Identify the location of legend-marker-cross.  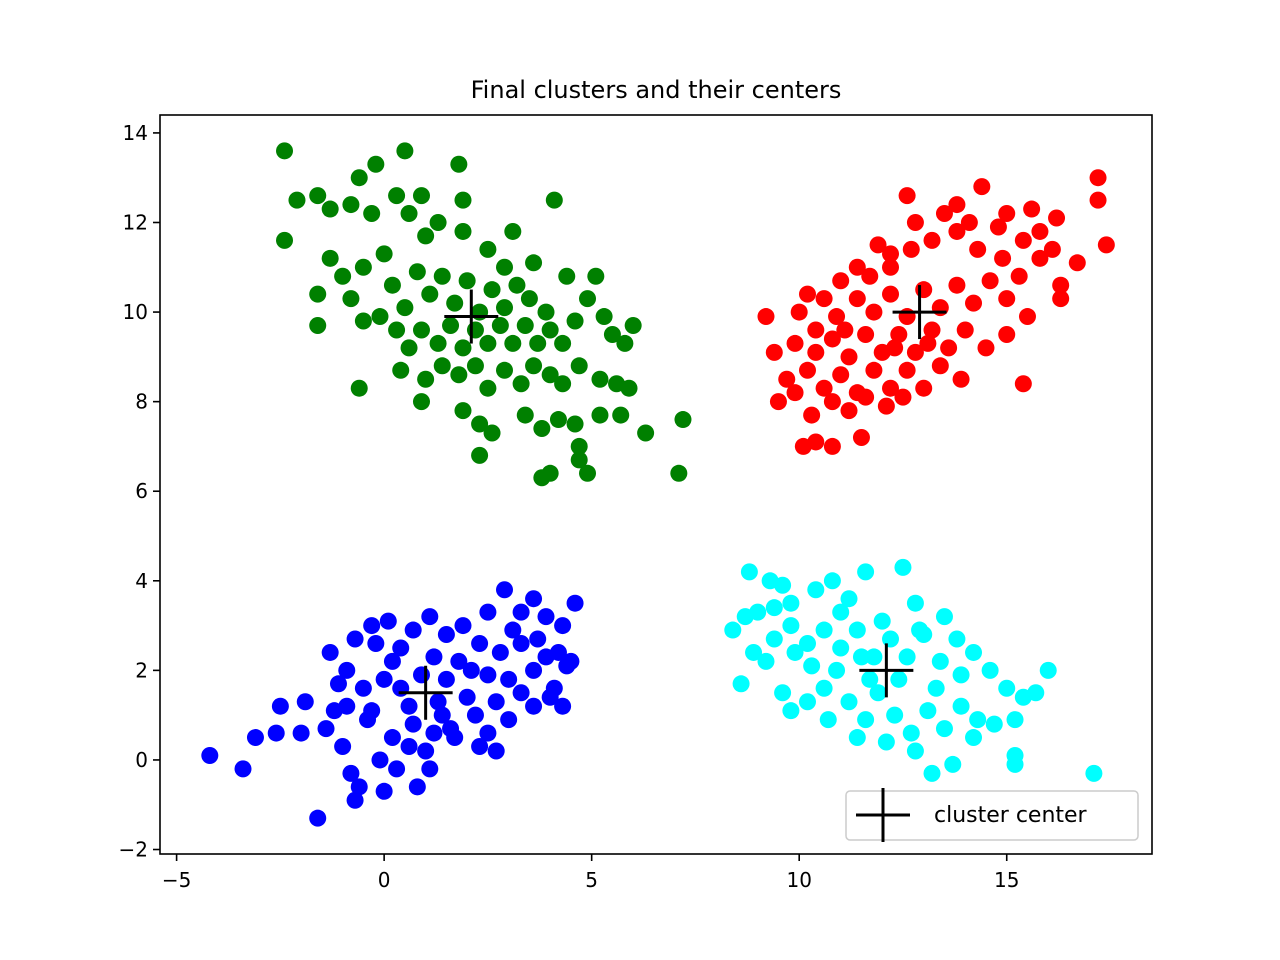
(883, 815).